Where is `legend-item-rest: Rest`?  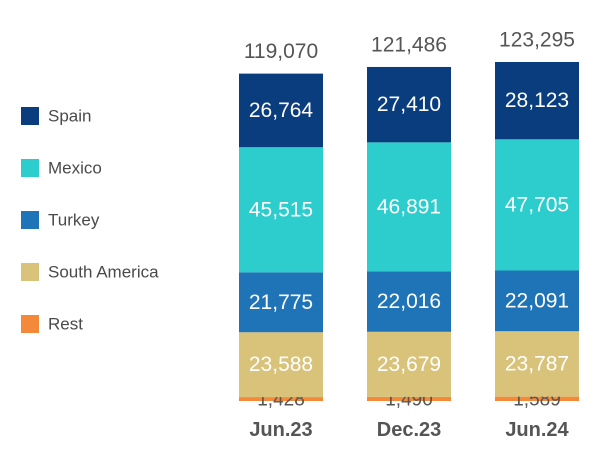 legend-item-rest: Rest is located at coordinates (52, 324).